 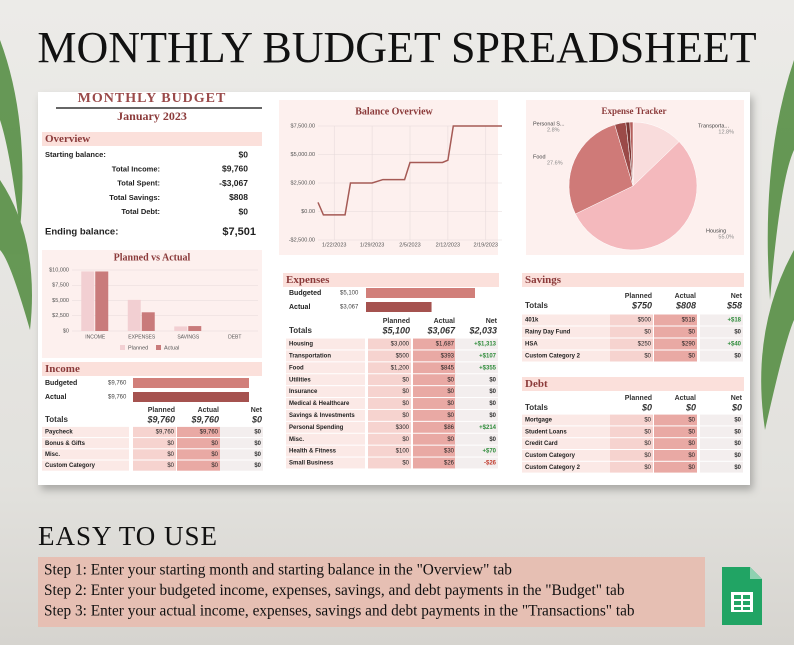 What do you see at coordinates (152, 98) in the screenshot?
I see `sheet-heading: MONTHLY BUDGET` at bounding box center [152, 98].